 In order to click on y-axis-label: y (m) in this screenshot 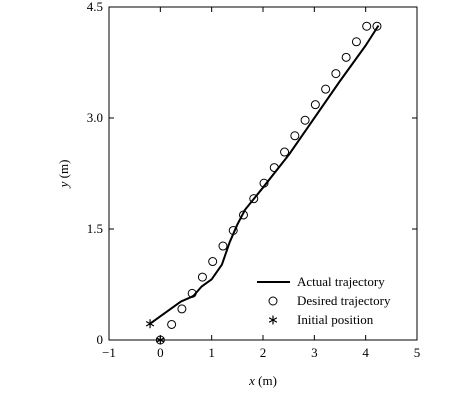, I will do `click(63, 175)`.